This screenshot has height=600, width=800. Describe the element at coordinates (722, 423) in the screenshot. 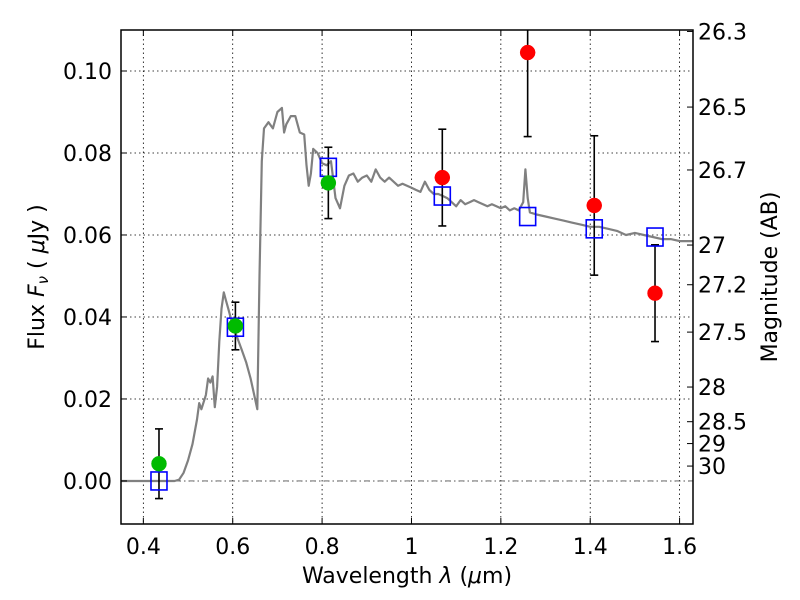

I see `y2-tick-label: 28.5` at that location.